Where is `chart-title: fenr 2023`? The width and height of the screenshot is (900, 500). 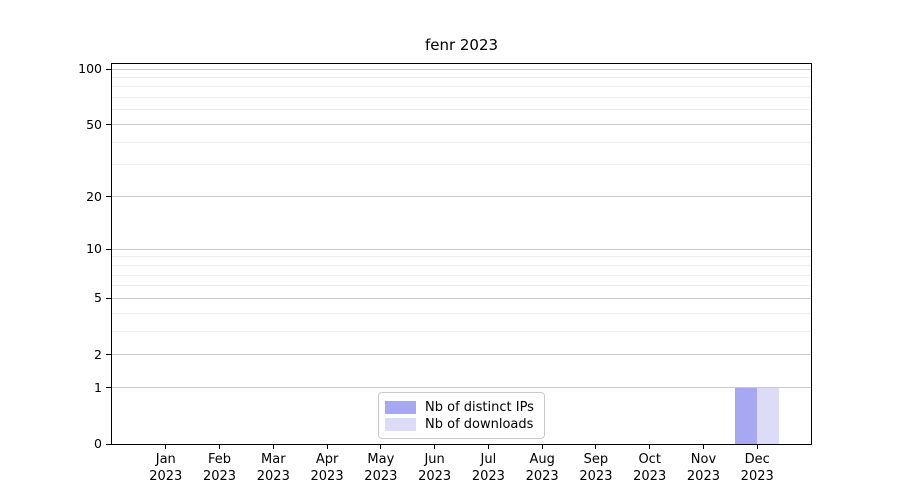
chart-title: fenr 2023 is located at coordinates (461, 45).